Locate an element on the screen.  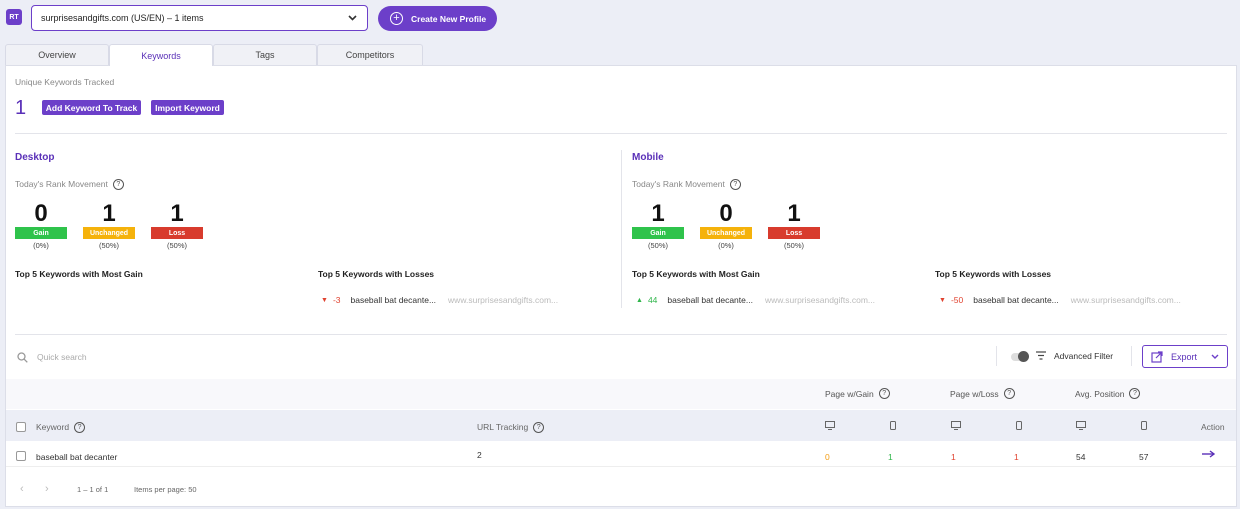
page-gain-header: Page w/Gain? is located at coordinates (857, 393).